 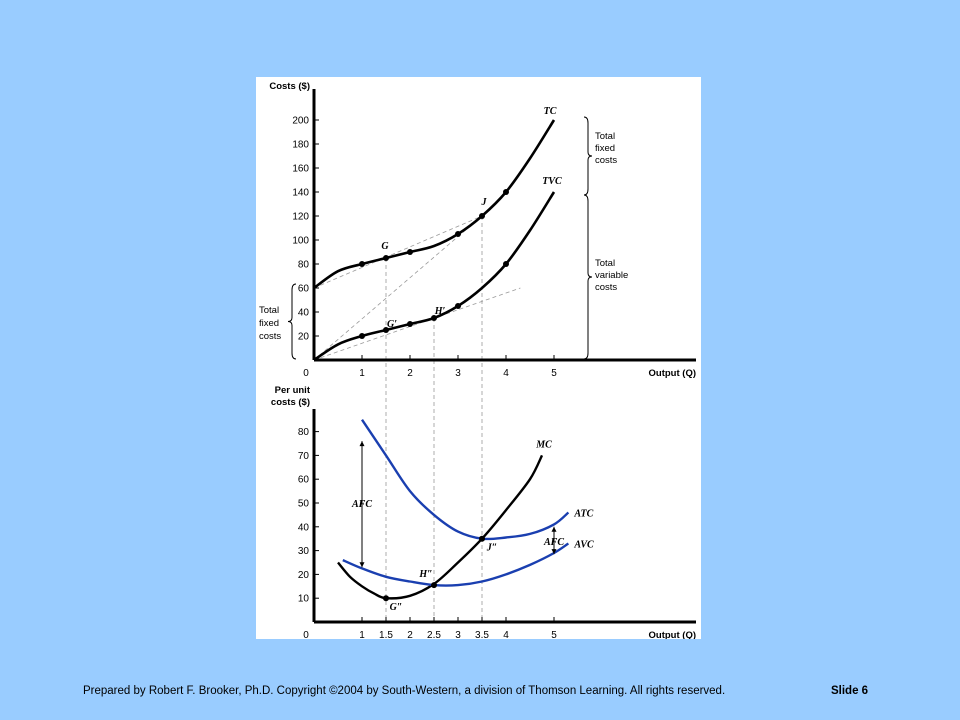 What do you see at coordinates (458, 634) in the screenshot?
I see `bottom-x-tick-label: 3` at bounding box center [458, 634].